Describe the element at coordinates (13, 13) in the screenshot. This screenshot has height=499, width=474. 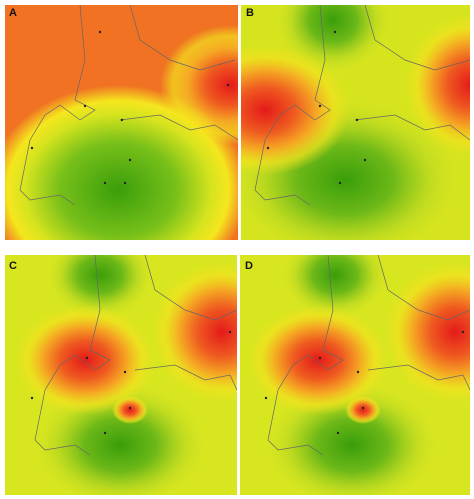
I see `panel-label: A` at that location.